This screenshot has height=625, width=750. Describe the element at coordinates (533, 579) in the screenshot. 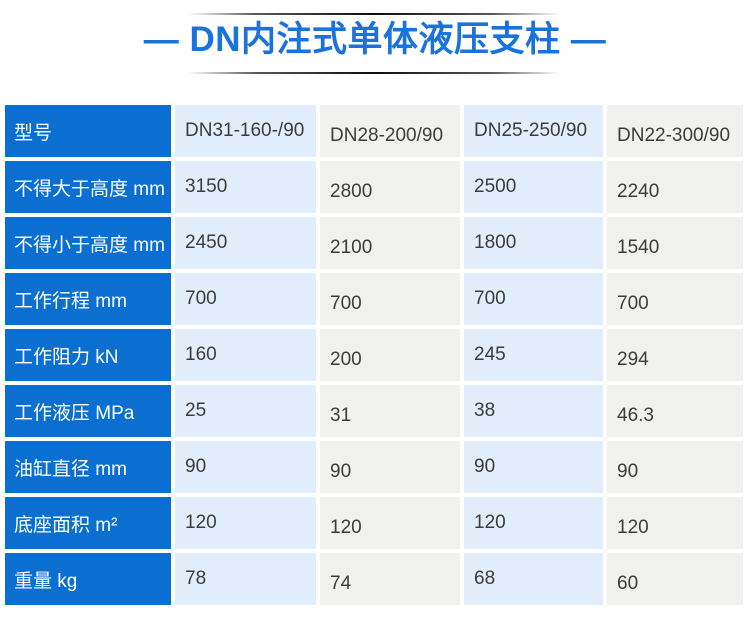

I see `spec-value-cell: 68` at that location.